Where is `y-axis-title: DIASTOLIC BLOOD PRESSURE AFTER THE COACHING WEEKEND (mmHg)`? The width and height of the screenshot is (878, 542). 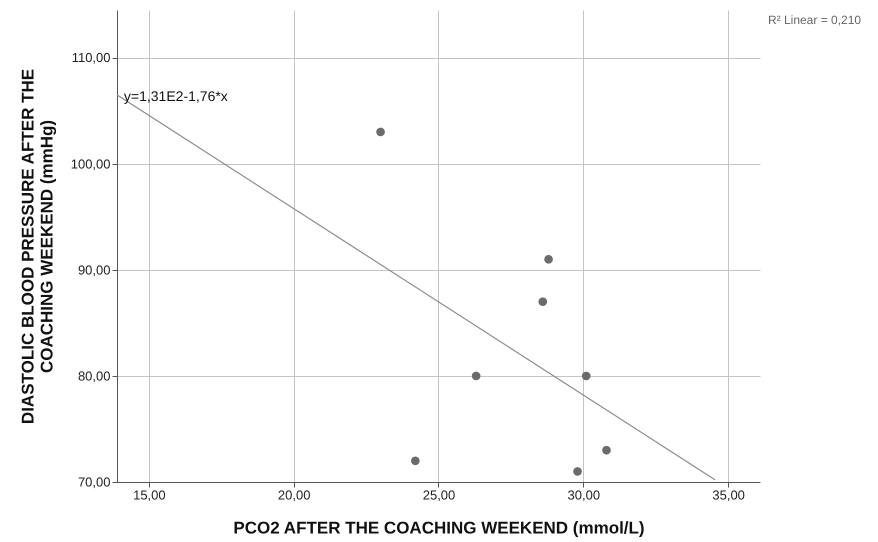
y-axis-title: DIASTOLIC BLOOD PRESSURE AFTER THE COACHING WEEKEND (mmHg) is located at coordinates (37, 246).